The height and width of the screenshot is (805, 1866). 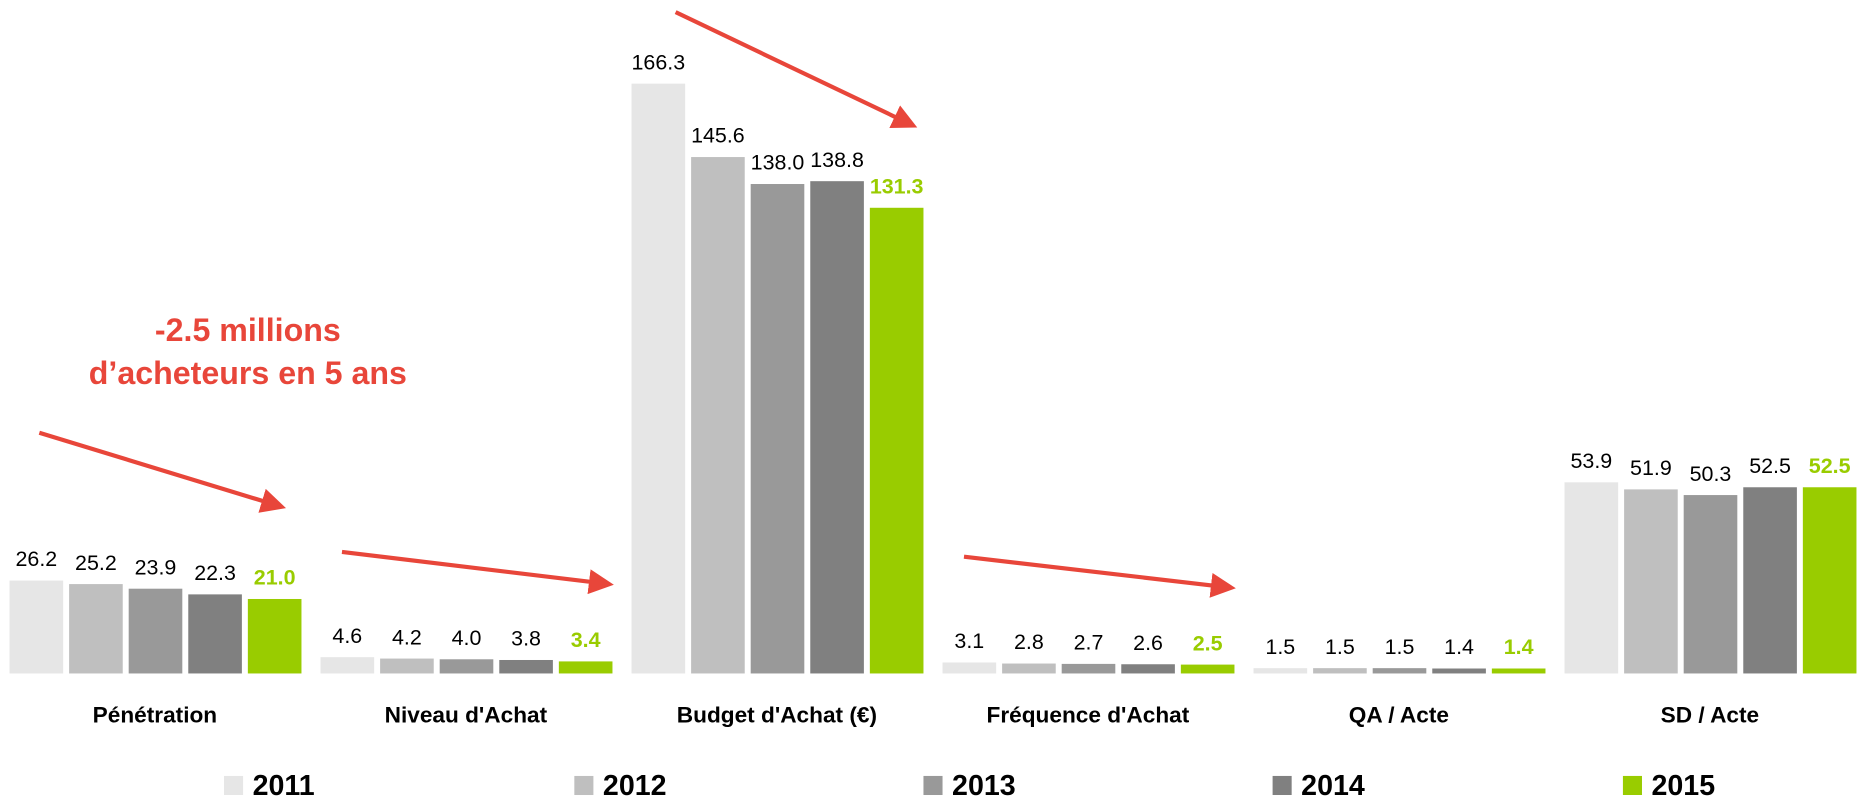 What do you see at coordinates (1148, 643) in the screenshot?
I see `value-label: 2.6` at bounding box center [1148, 643].